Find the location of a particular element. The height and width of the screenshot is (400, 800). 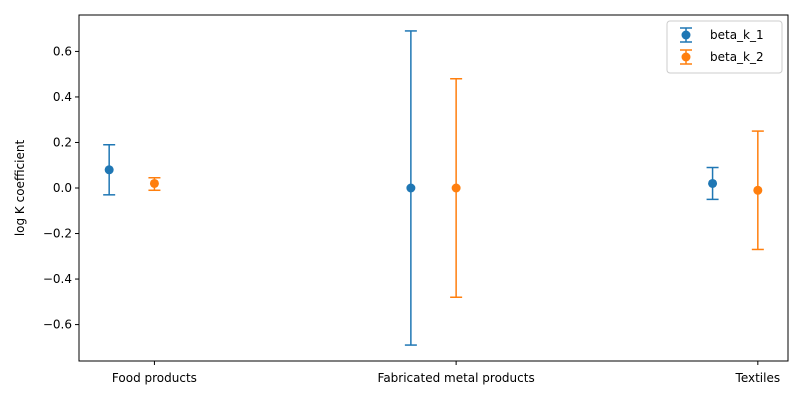

y-axis: −0.6 −0.4 −0.2 0.0 0.2 0.4 0.6 is located at coordinates (61, 188).